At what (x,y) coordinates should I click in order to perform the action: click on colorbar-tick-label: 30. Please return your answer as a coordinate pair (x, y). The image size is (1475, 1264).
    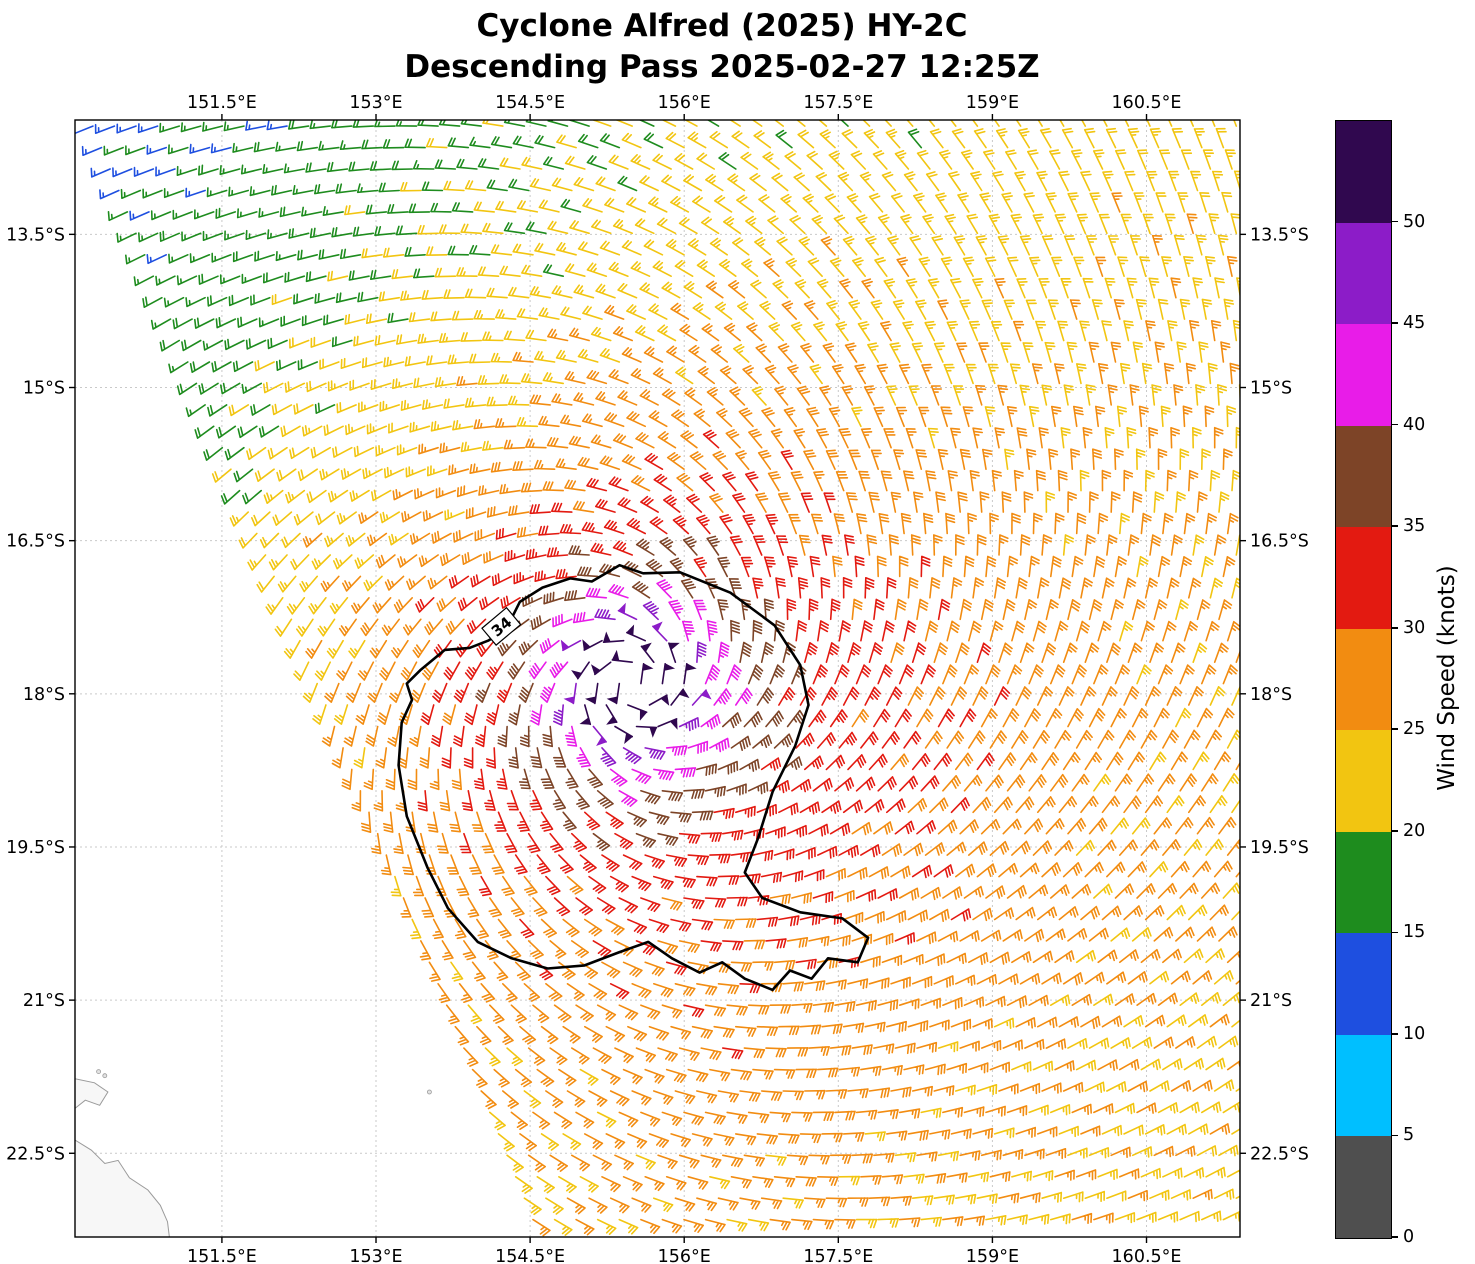
    Looking at the image, I should click on (1414, 627).